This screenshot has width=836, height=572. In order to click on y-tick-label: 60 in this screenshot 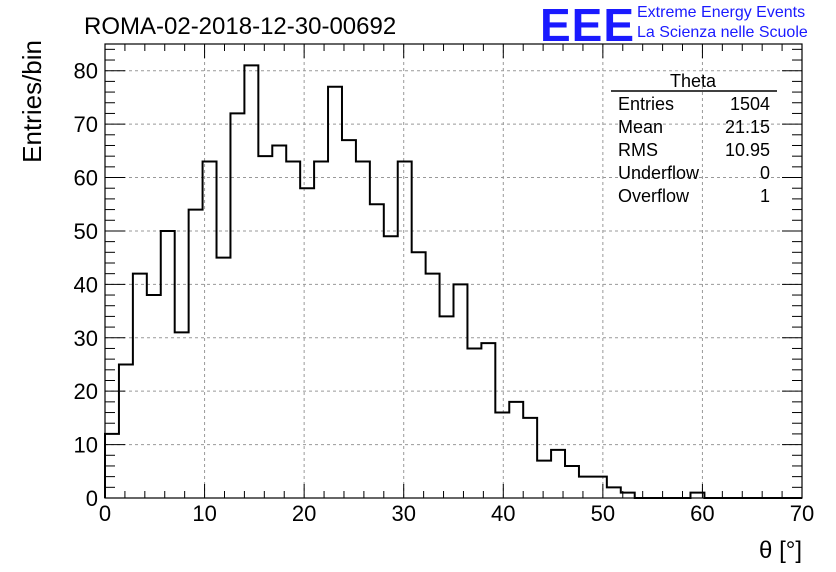, I will do `click(86, 178)`.